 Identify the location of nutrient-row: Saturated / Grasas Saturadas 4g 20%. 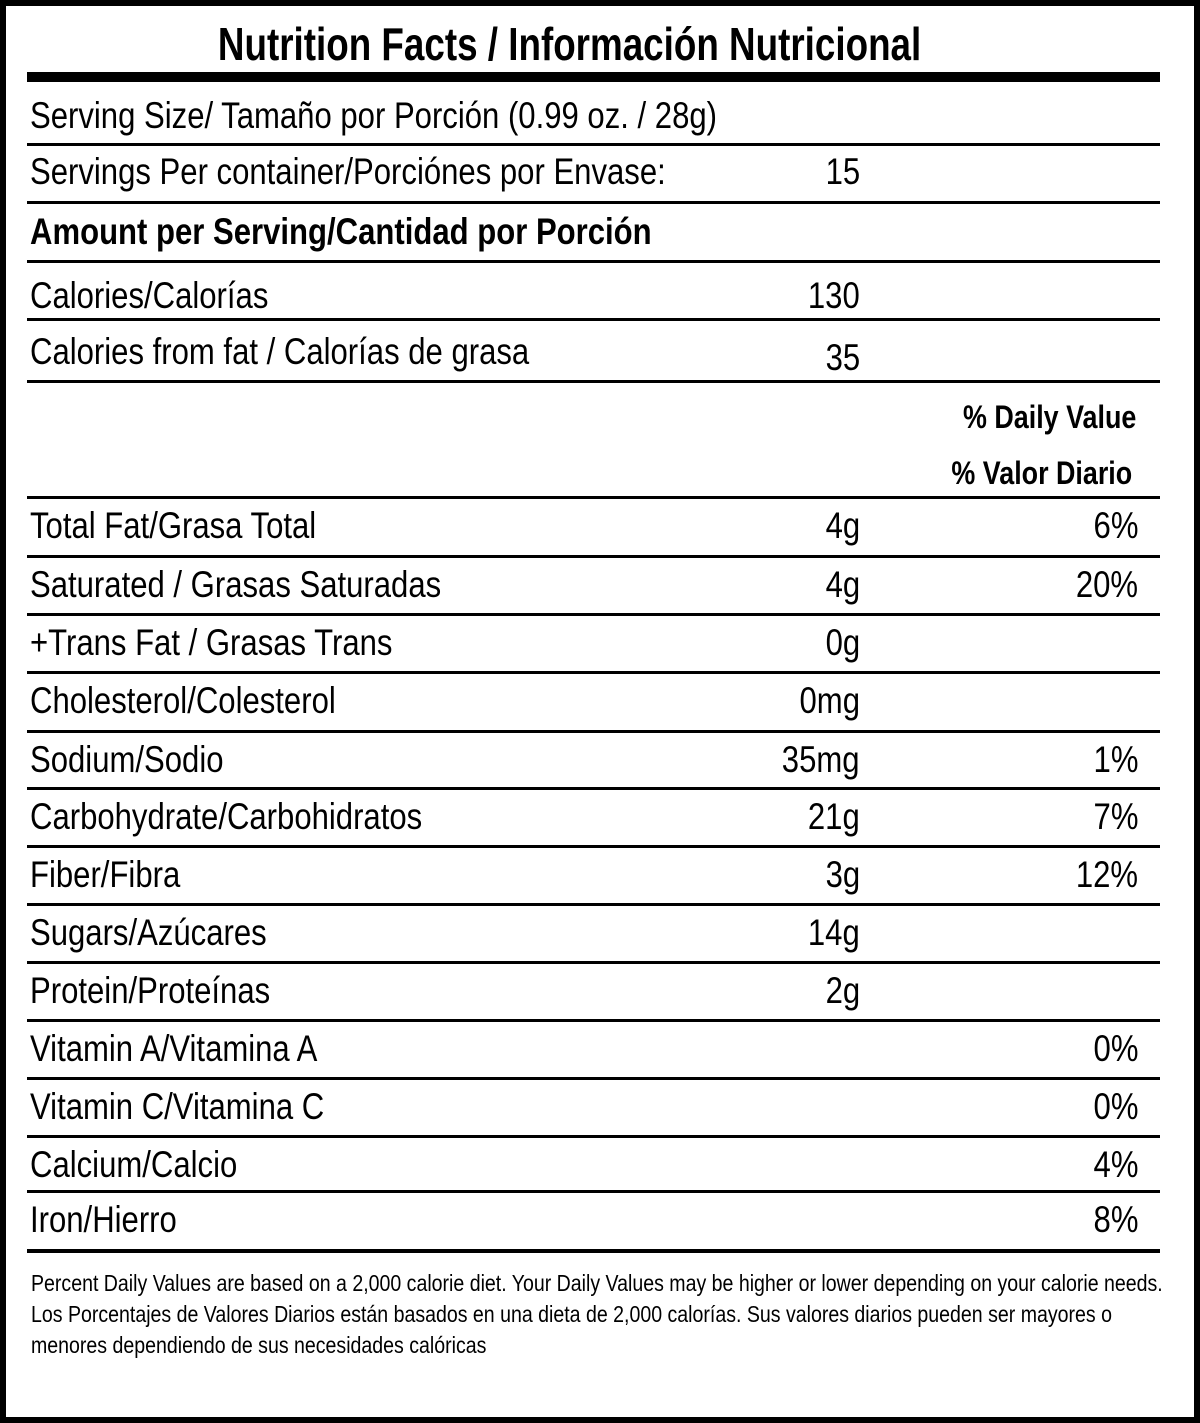
(593, 587).